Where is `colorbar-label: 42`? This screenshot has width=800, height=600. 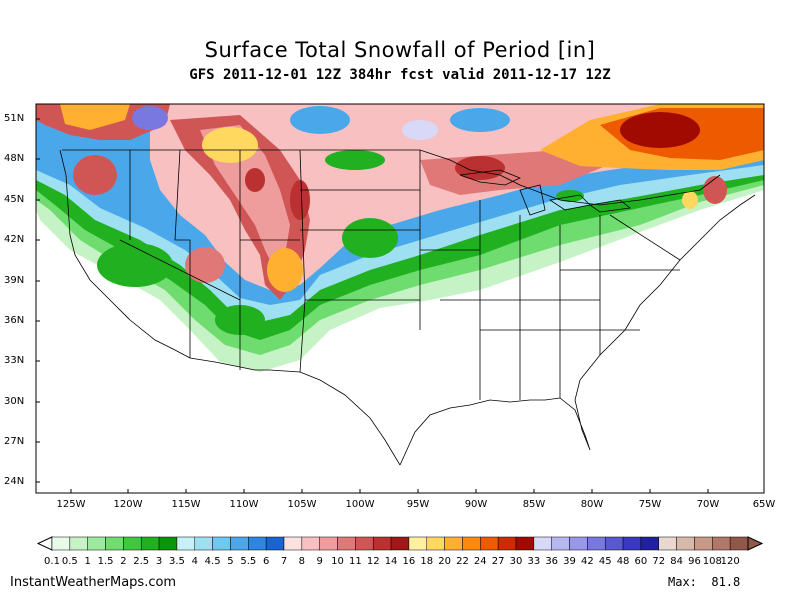 colorbar-label: 42 is located at coordinates (587, 561).